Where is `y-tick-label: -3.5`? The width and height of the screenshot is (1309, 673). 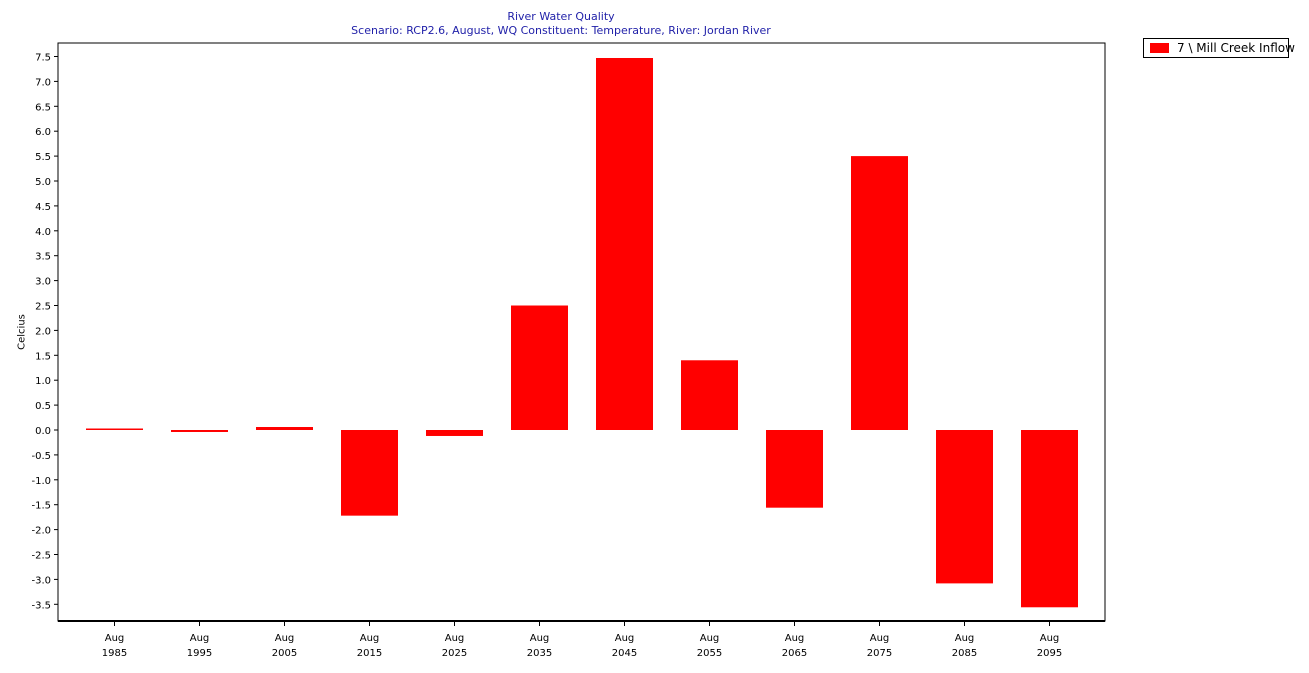 y-tick-label: -3.5 is located at coordinates (41, 605).